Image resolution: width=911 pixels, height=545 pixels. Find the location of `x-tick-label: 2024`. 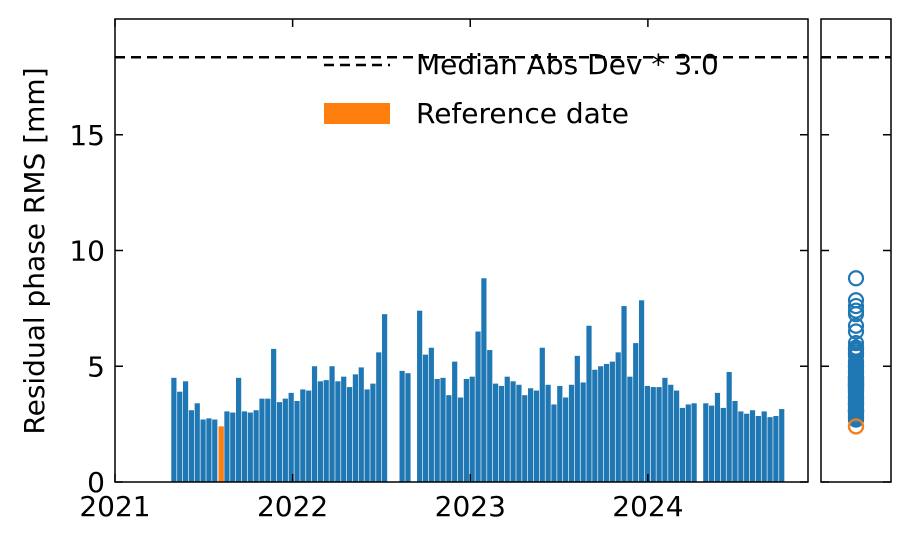

x-tick-label: 2024 is located at coordinates (647, 506).